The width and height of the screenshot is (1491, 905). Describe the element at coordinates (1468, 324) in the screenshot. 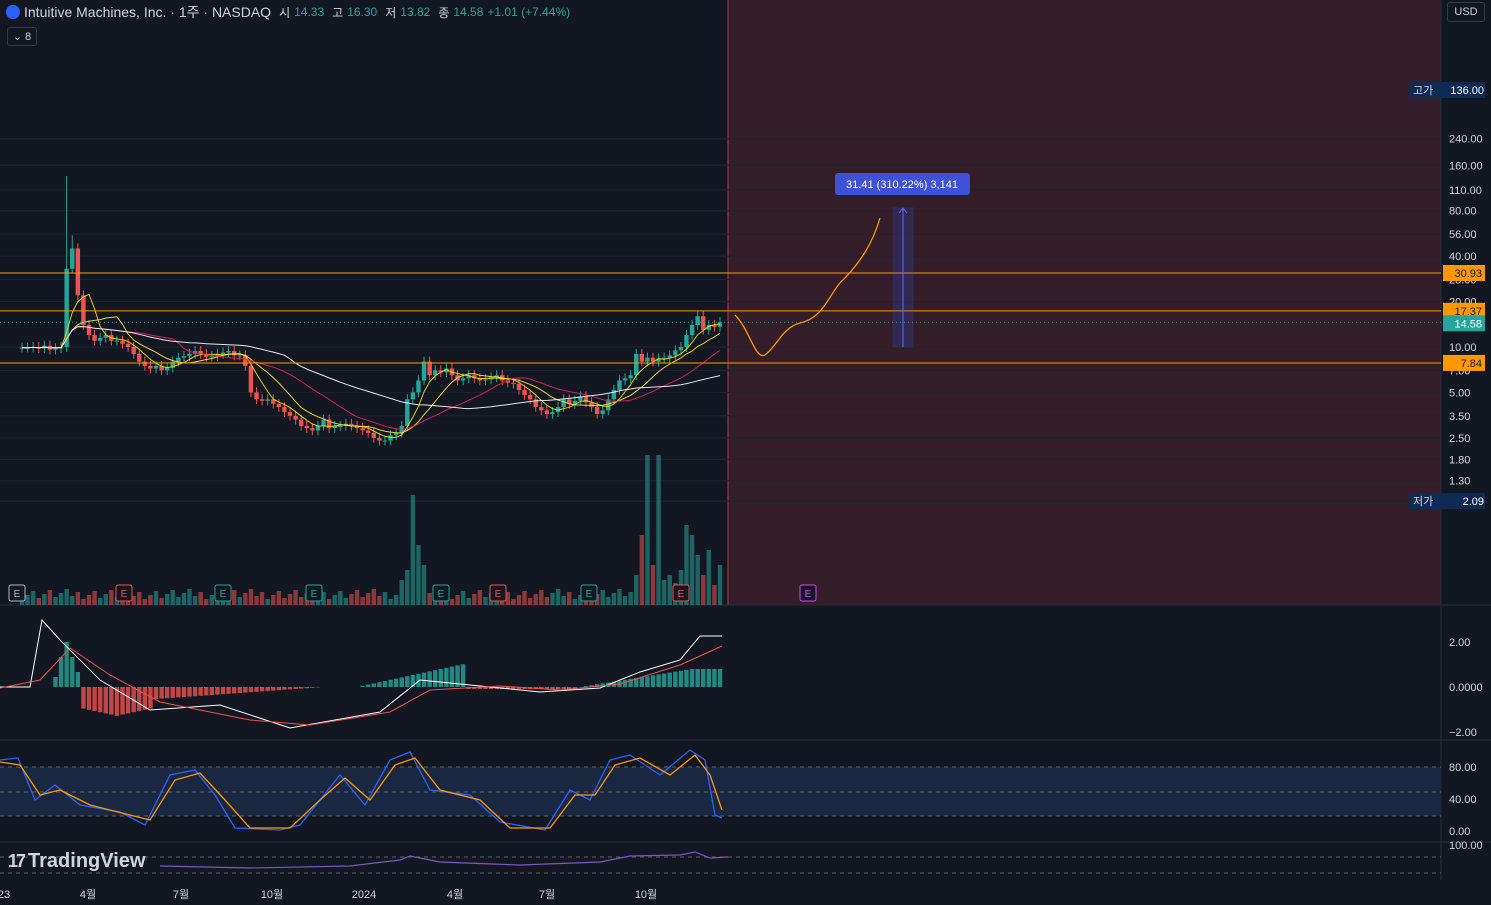

I see `last-price-badge: 14.58` at that location.